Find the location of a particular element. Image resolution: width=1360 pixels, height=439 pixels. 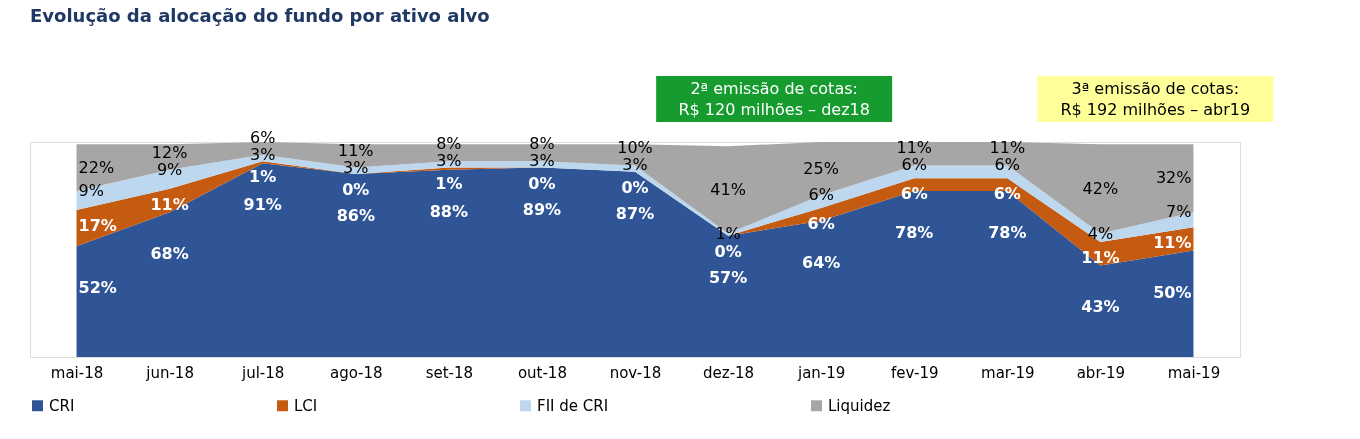

legend-label: LCI is located at coordinates (306, 405).